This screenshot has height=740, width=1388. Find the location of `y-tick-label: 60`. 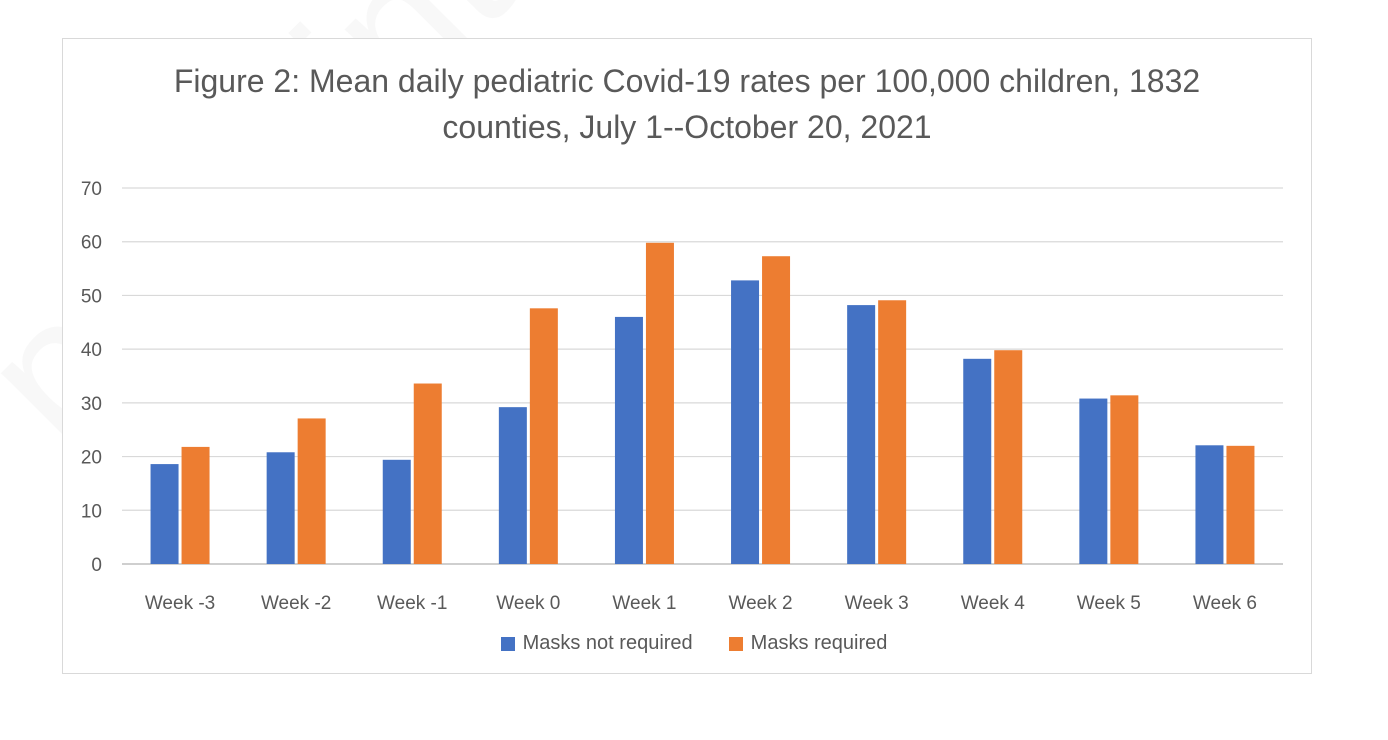

y-tick-label: 60 is located at coordinates (91, 243).